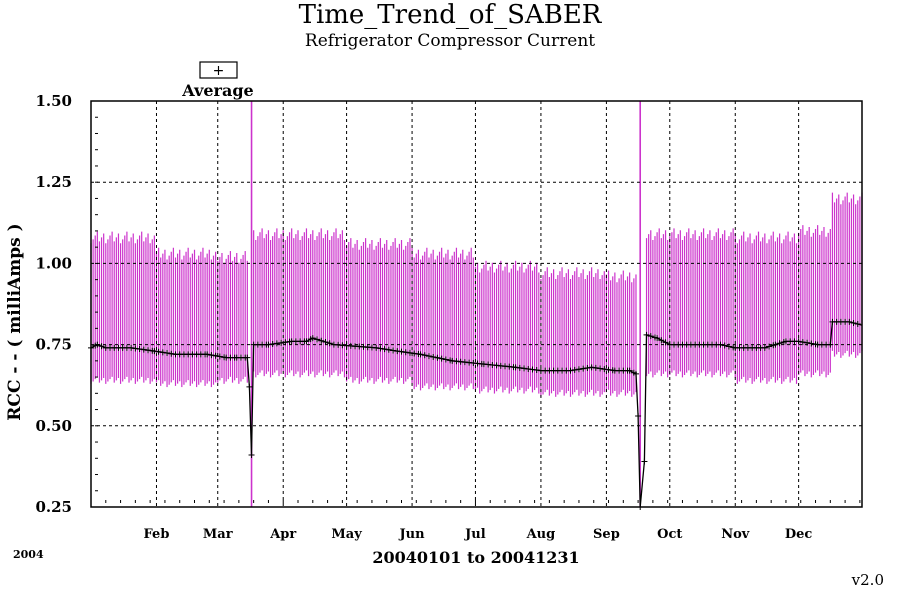 Image resolution: width=900 pixels, height=590 pixels. I want to click on y-tick-label: 1.25, so click(53, 182).